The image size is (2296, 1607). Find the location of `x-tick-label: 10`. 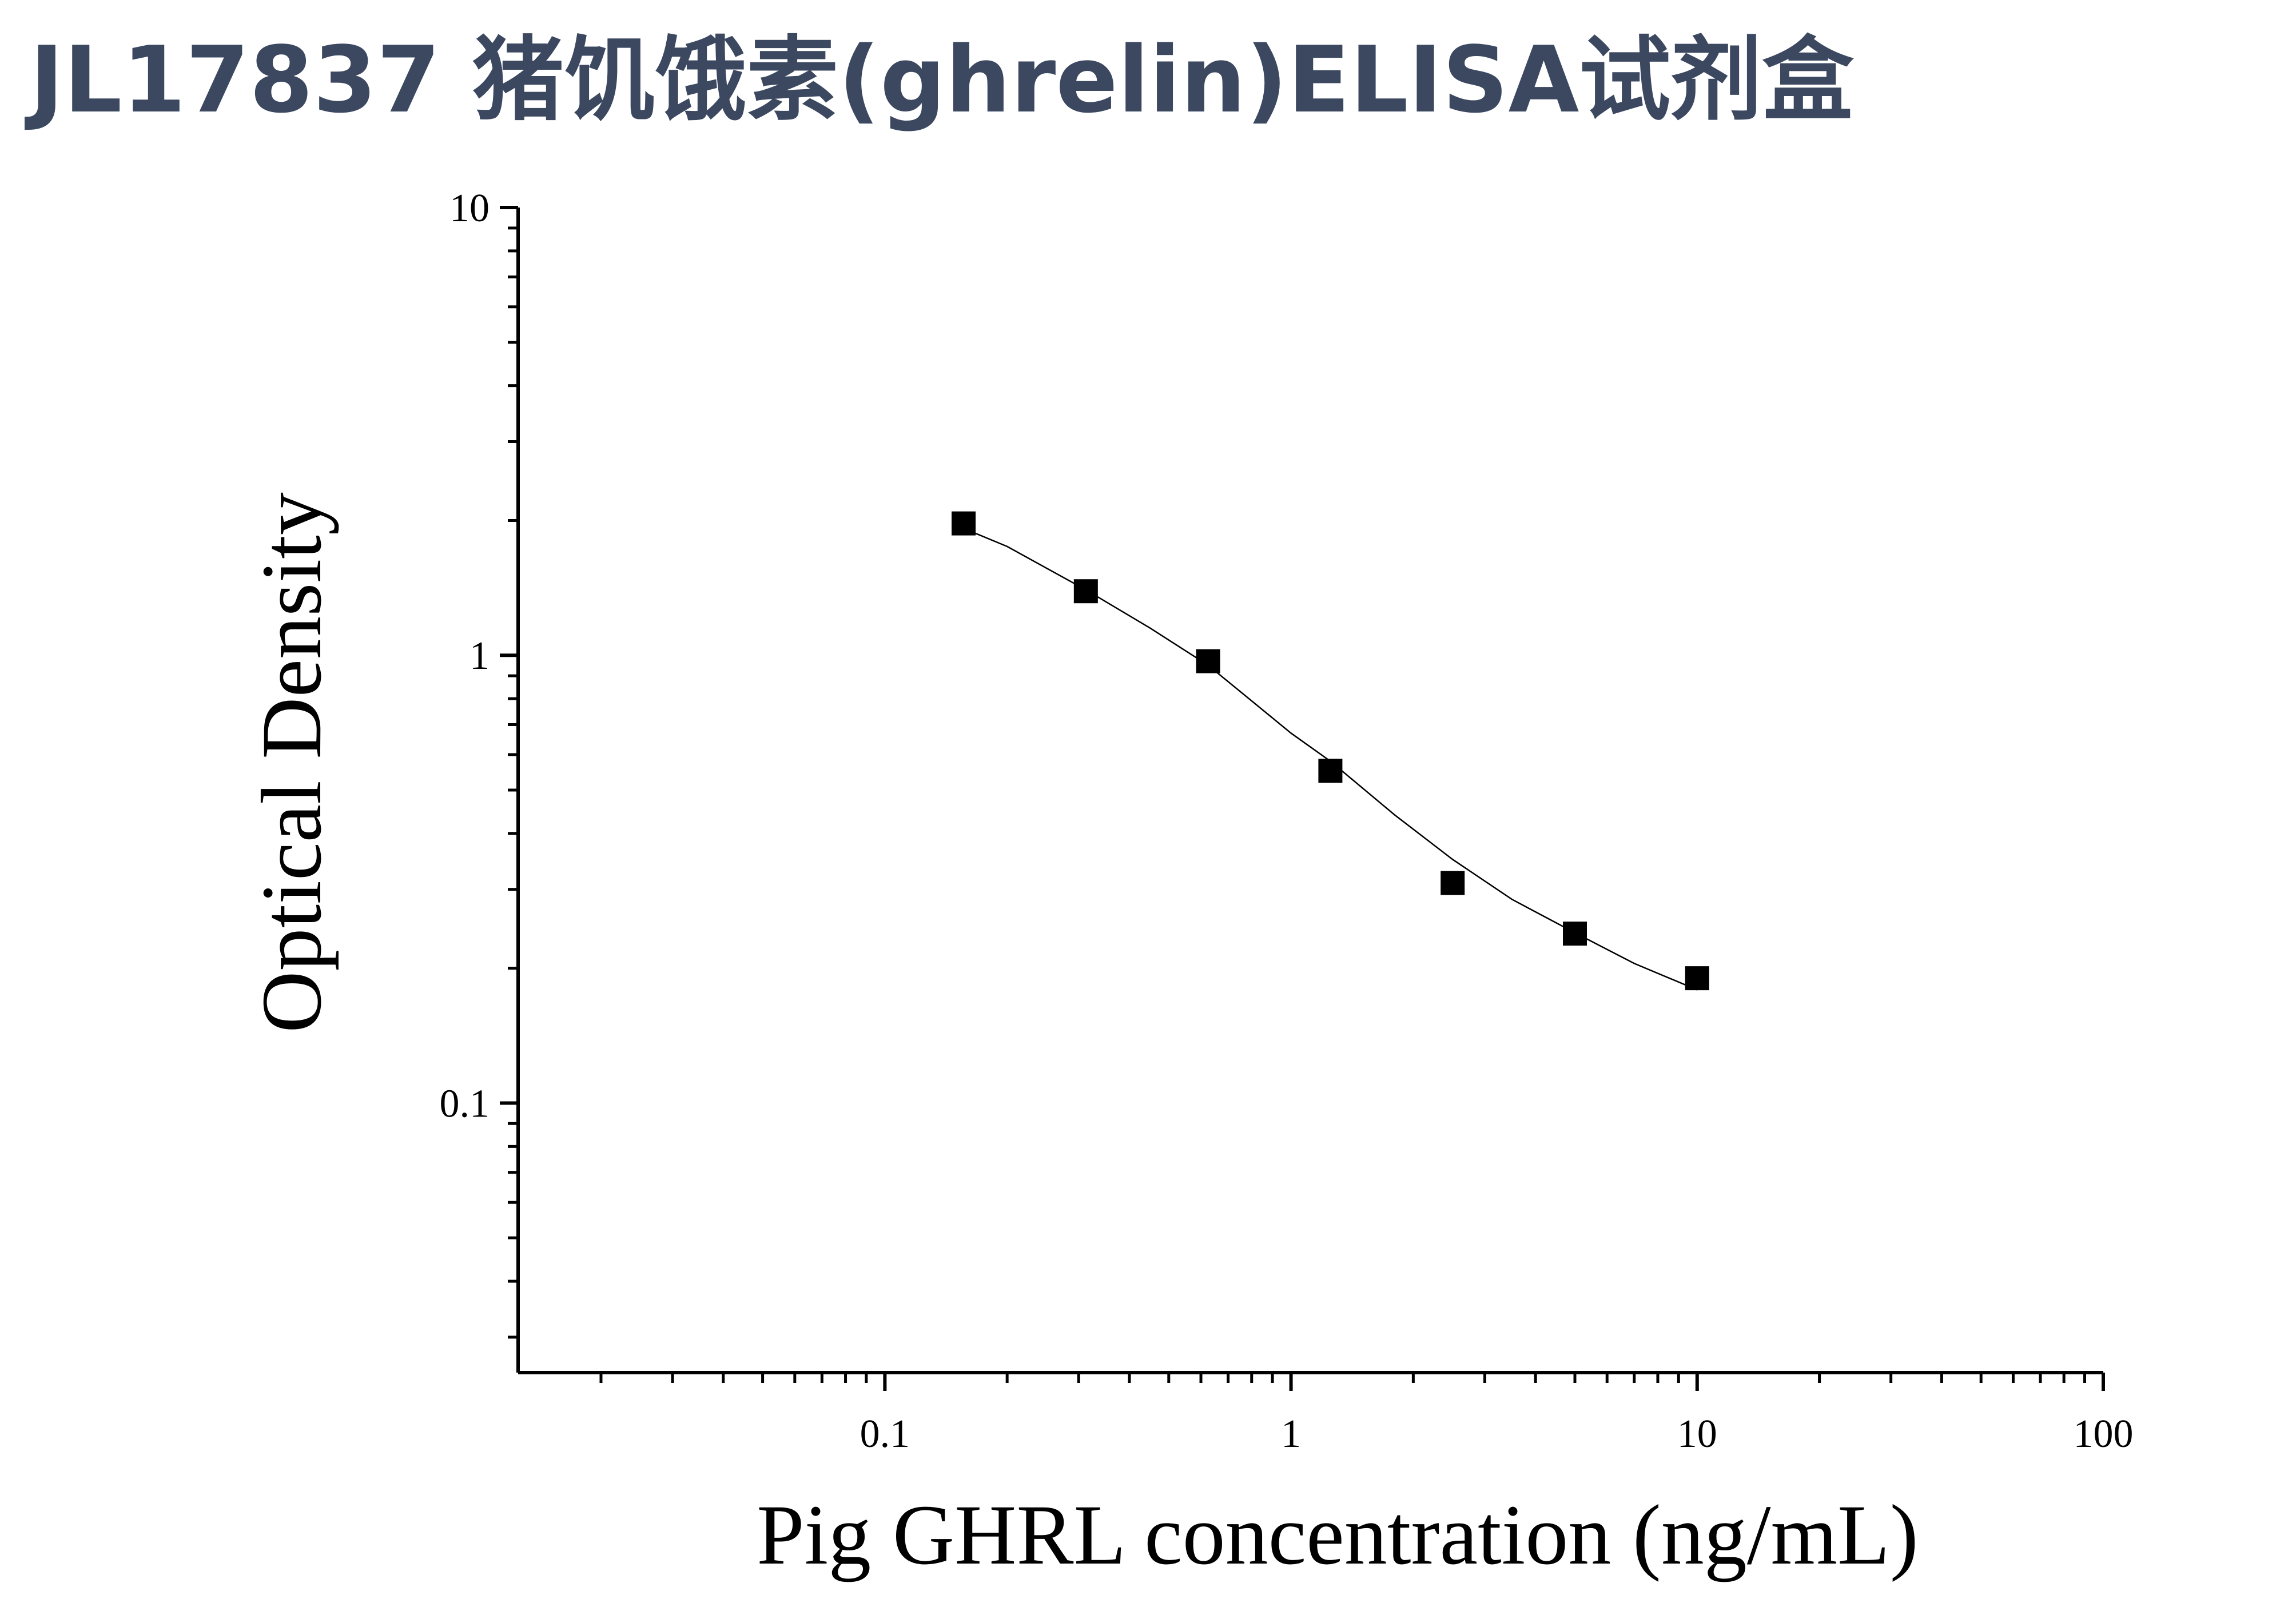

x-tick-label: 10 is located at coordinates (1697, 1434).